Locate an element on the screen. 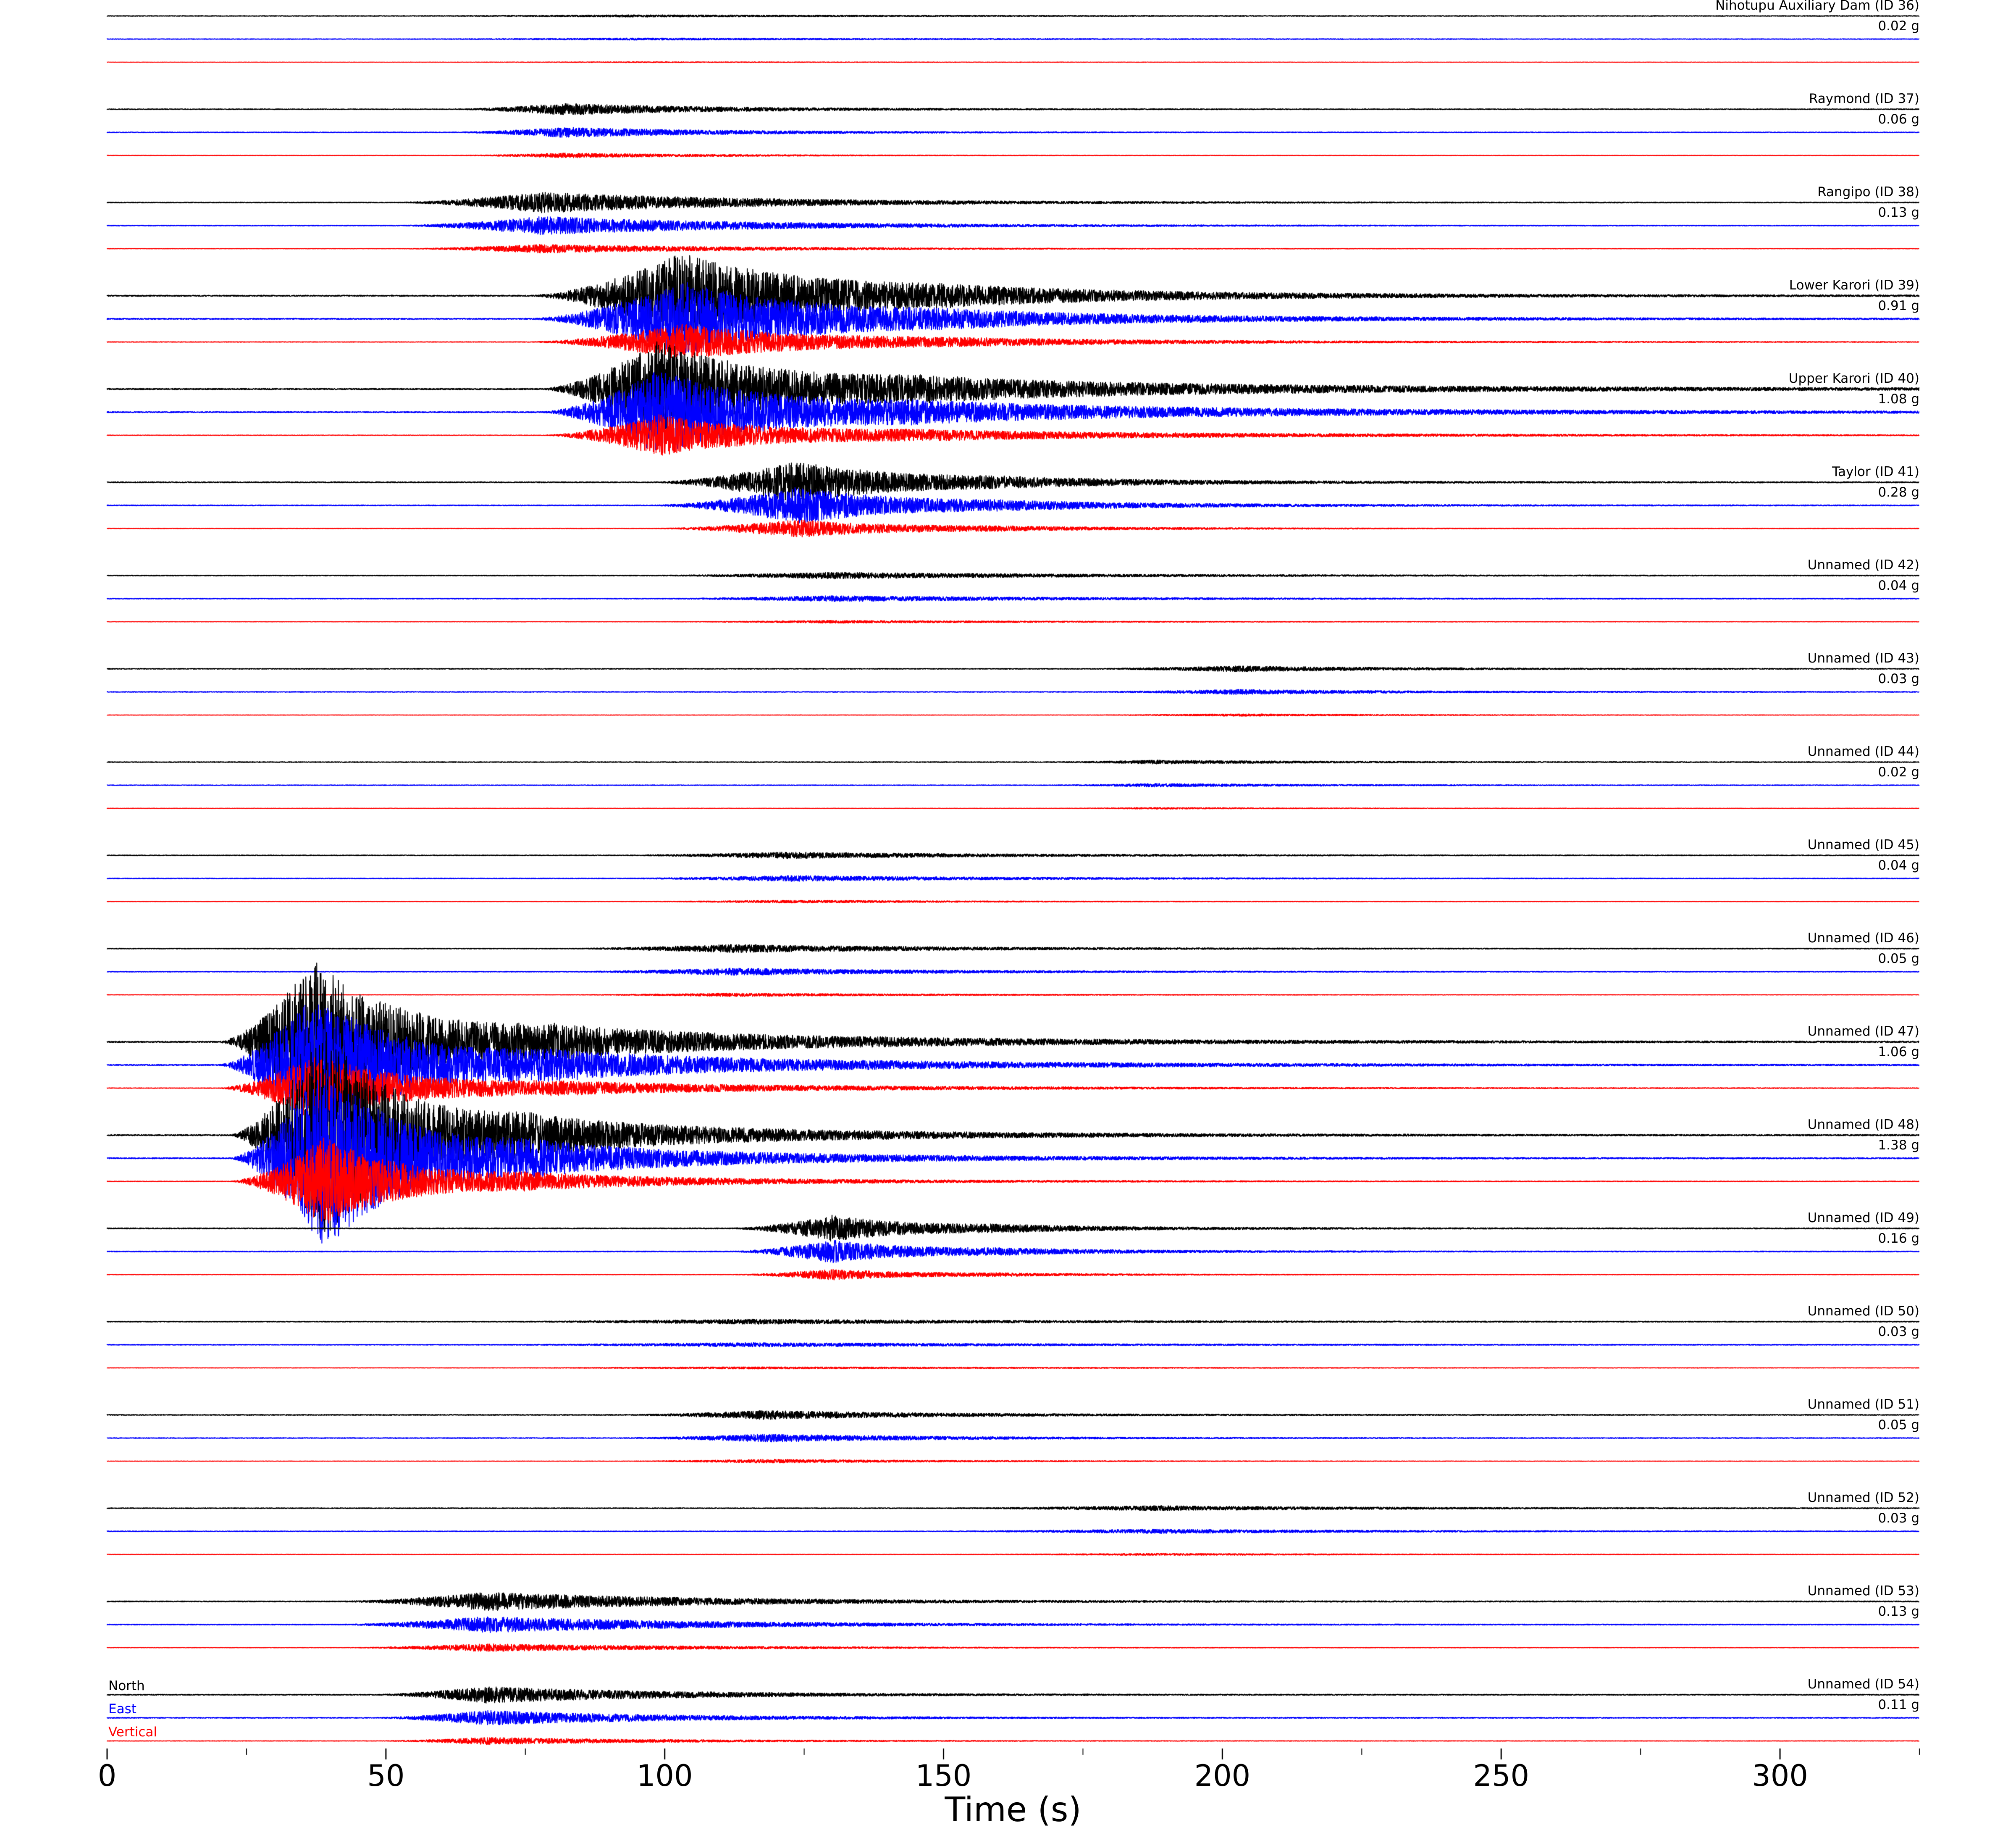 The width and height of the screenshot is (2016, 1830). station-label: Upper Karori (ID 40) is located at coordinates (1853, 379).